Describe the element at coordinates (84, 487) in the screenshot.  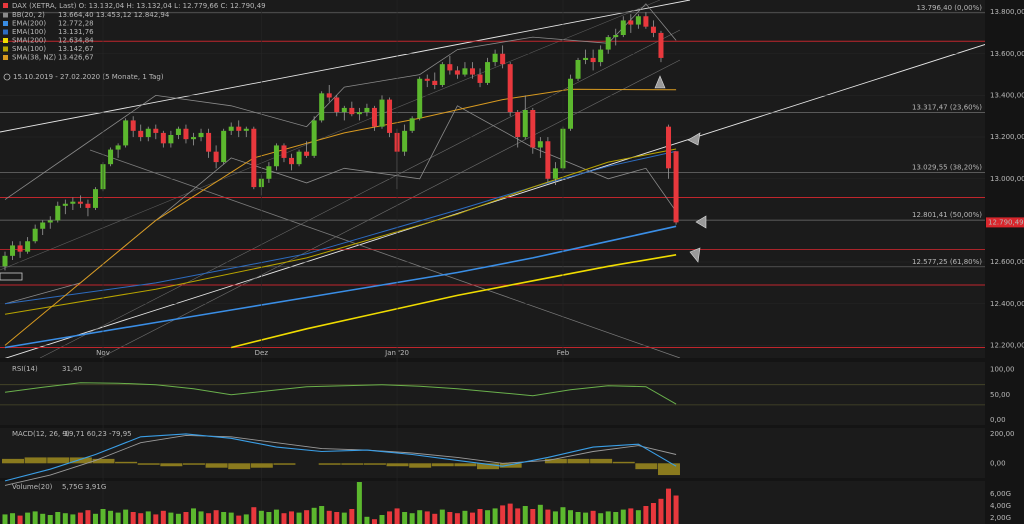
I see `panel-value: 5,75G 3,91G` at that location.